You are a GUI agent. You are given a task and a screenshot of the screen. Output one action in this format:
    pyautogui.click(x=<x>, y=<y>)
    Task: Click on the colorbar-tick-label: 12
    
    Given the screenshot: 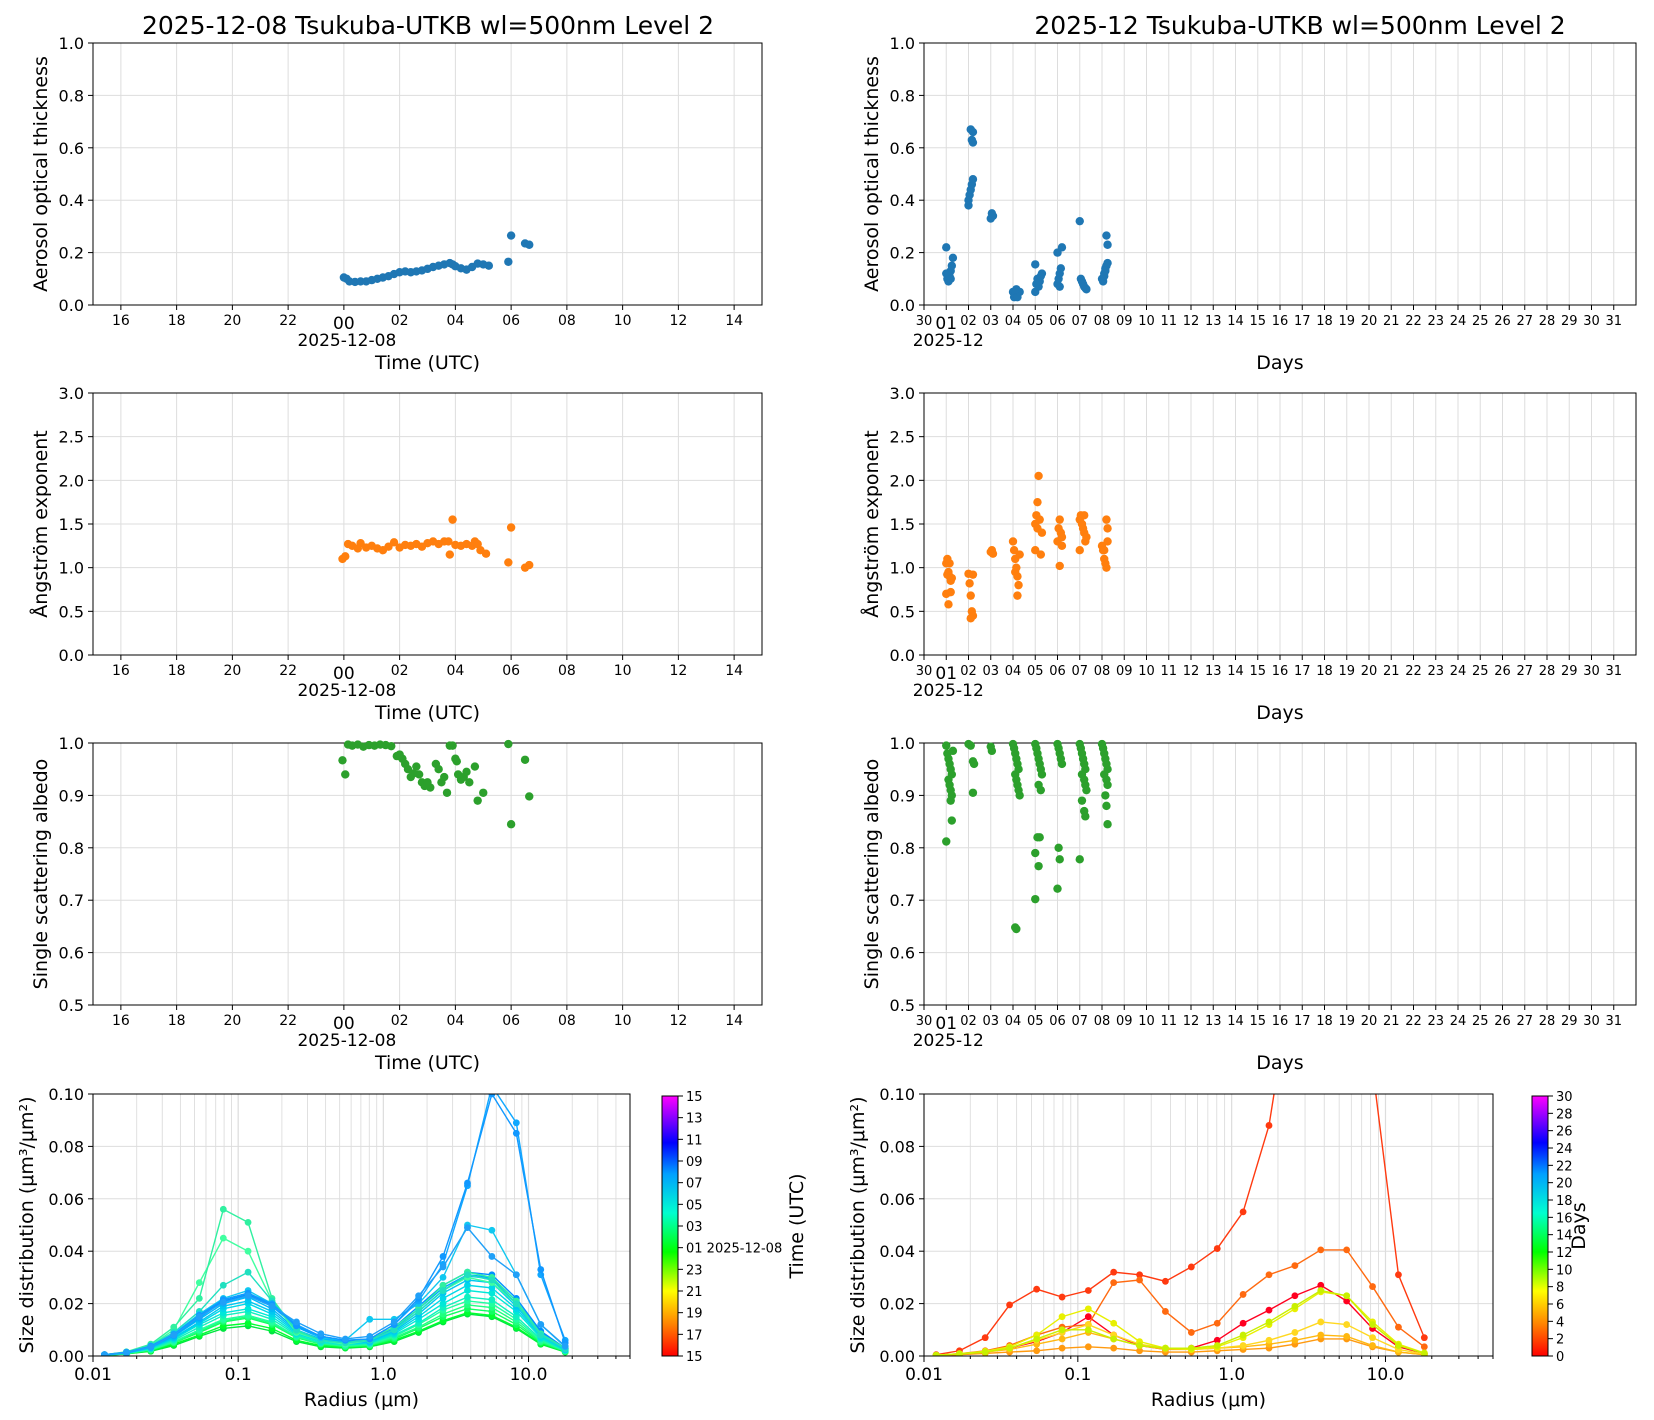 What is the action you would take?
    pyautogui.click(x=1564, y=1253)
    